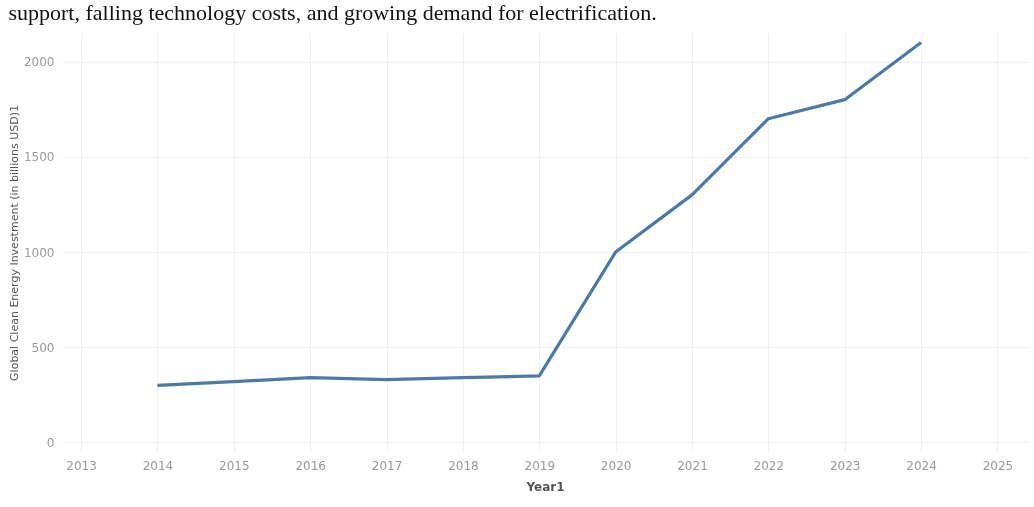  I want to click on x-tick-label: 2015, so click(234, 465).